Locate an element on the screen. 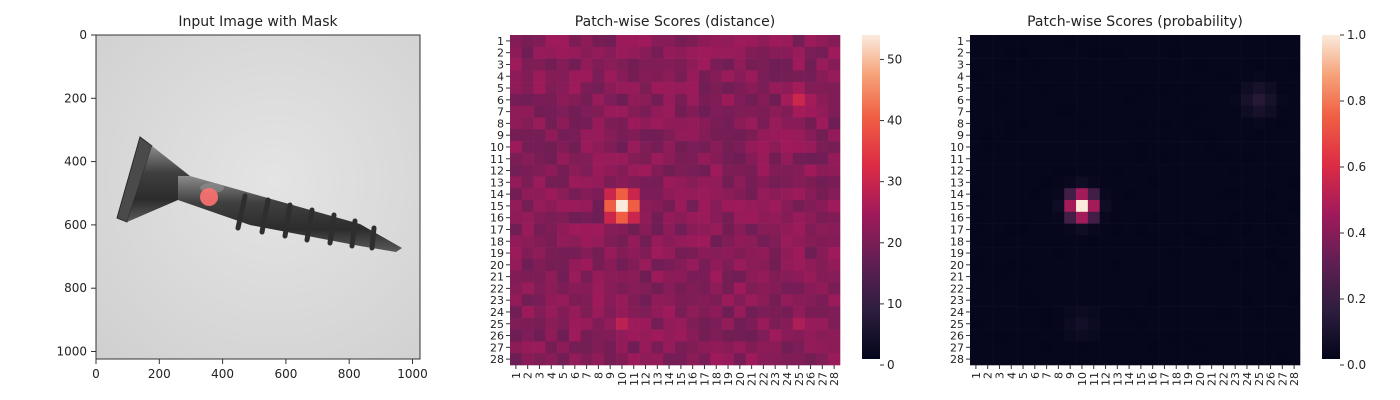 The image size is (1400, 400). row-tick-label: 20 is located at coordinates (497, 265).